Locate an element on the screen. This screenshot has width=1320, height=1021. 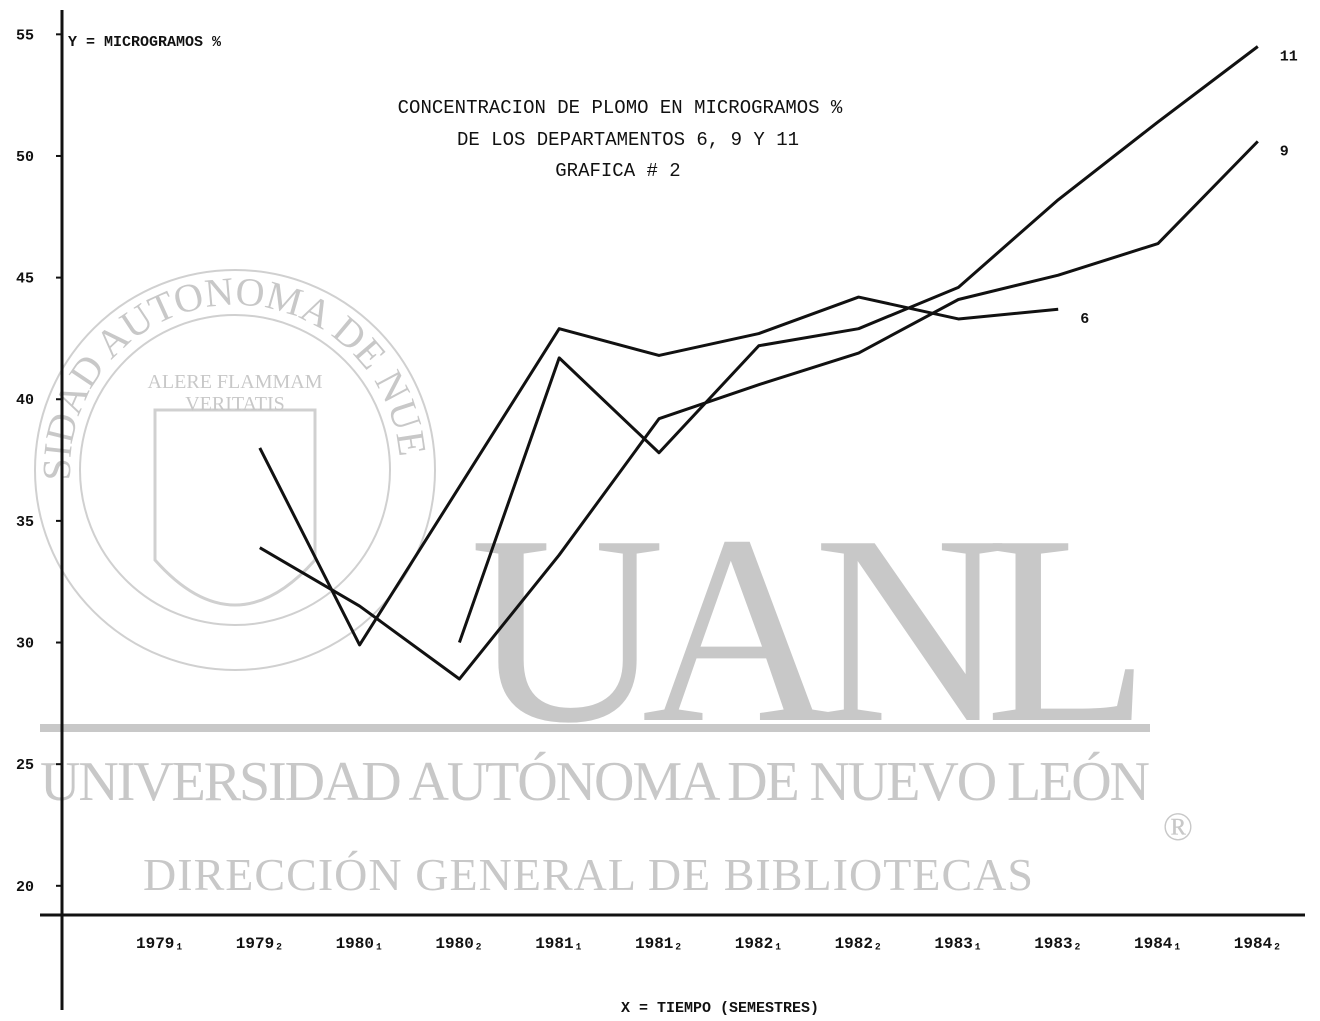
series-label: 6 is located at coordinates (1084, 319).